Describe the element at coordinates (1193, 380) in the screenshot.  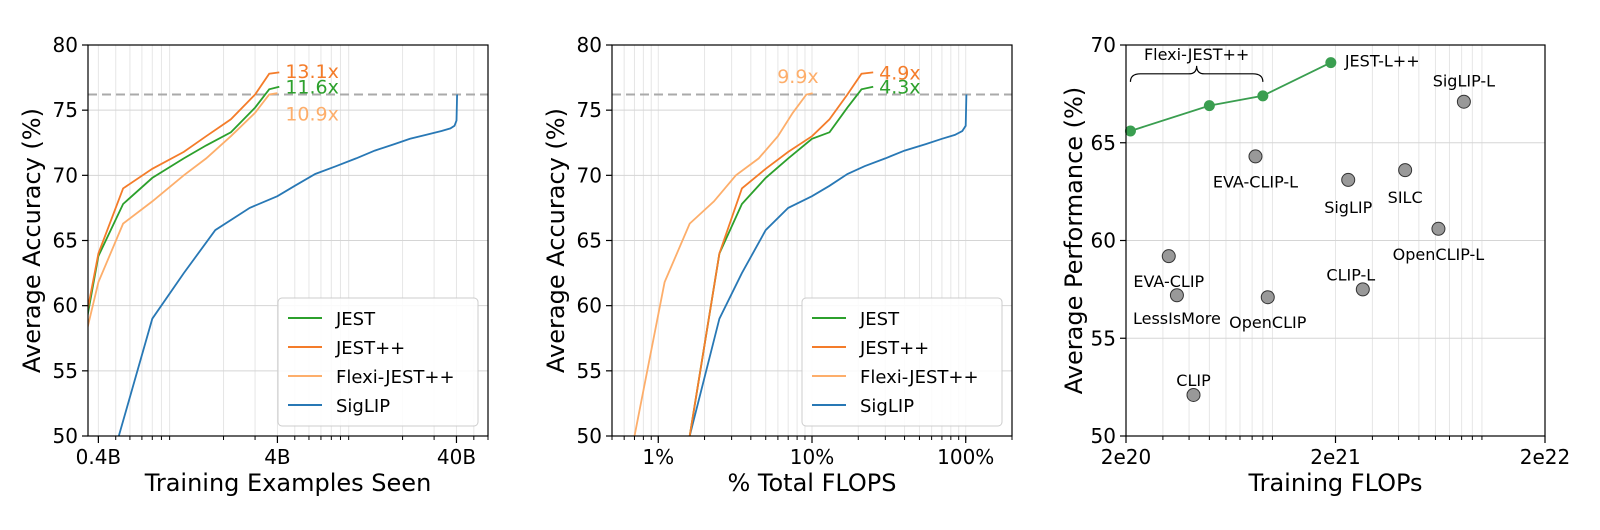
I see `point-label: CLIP` at that location.